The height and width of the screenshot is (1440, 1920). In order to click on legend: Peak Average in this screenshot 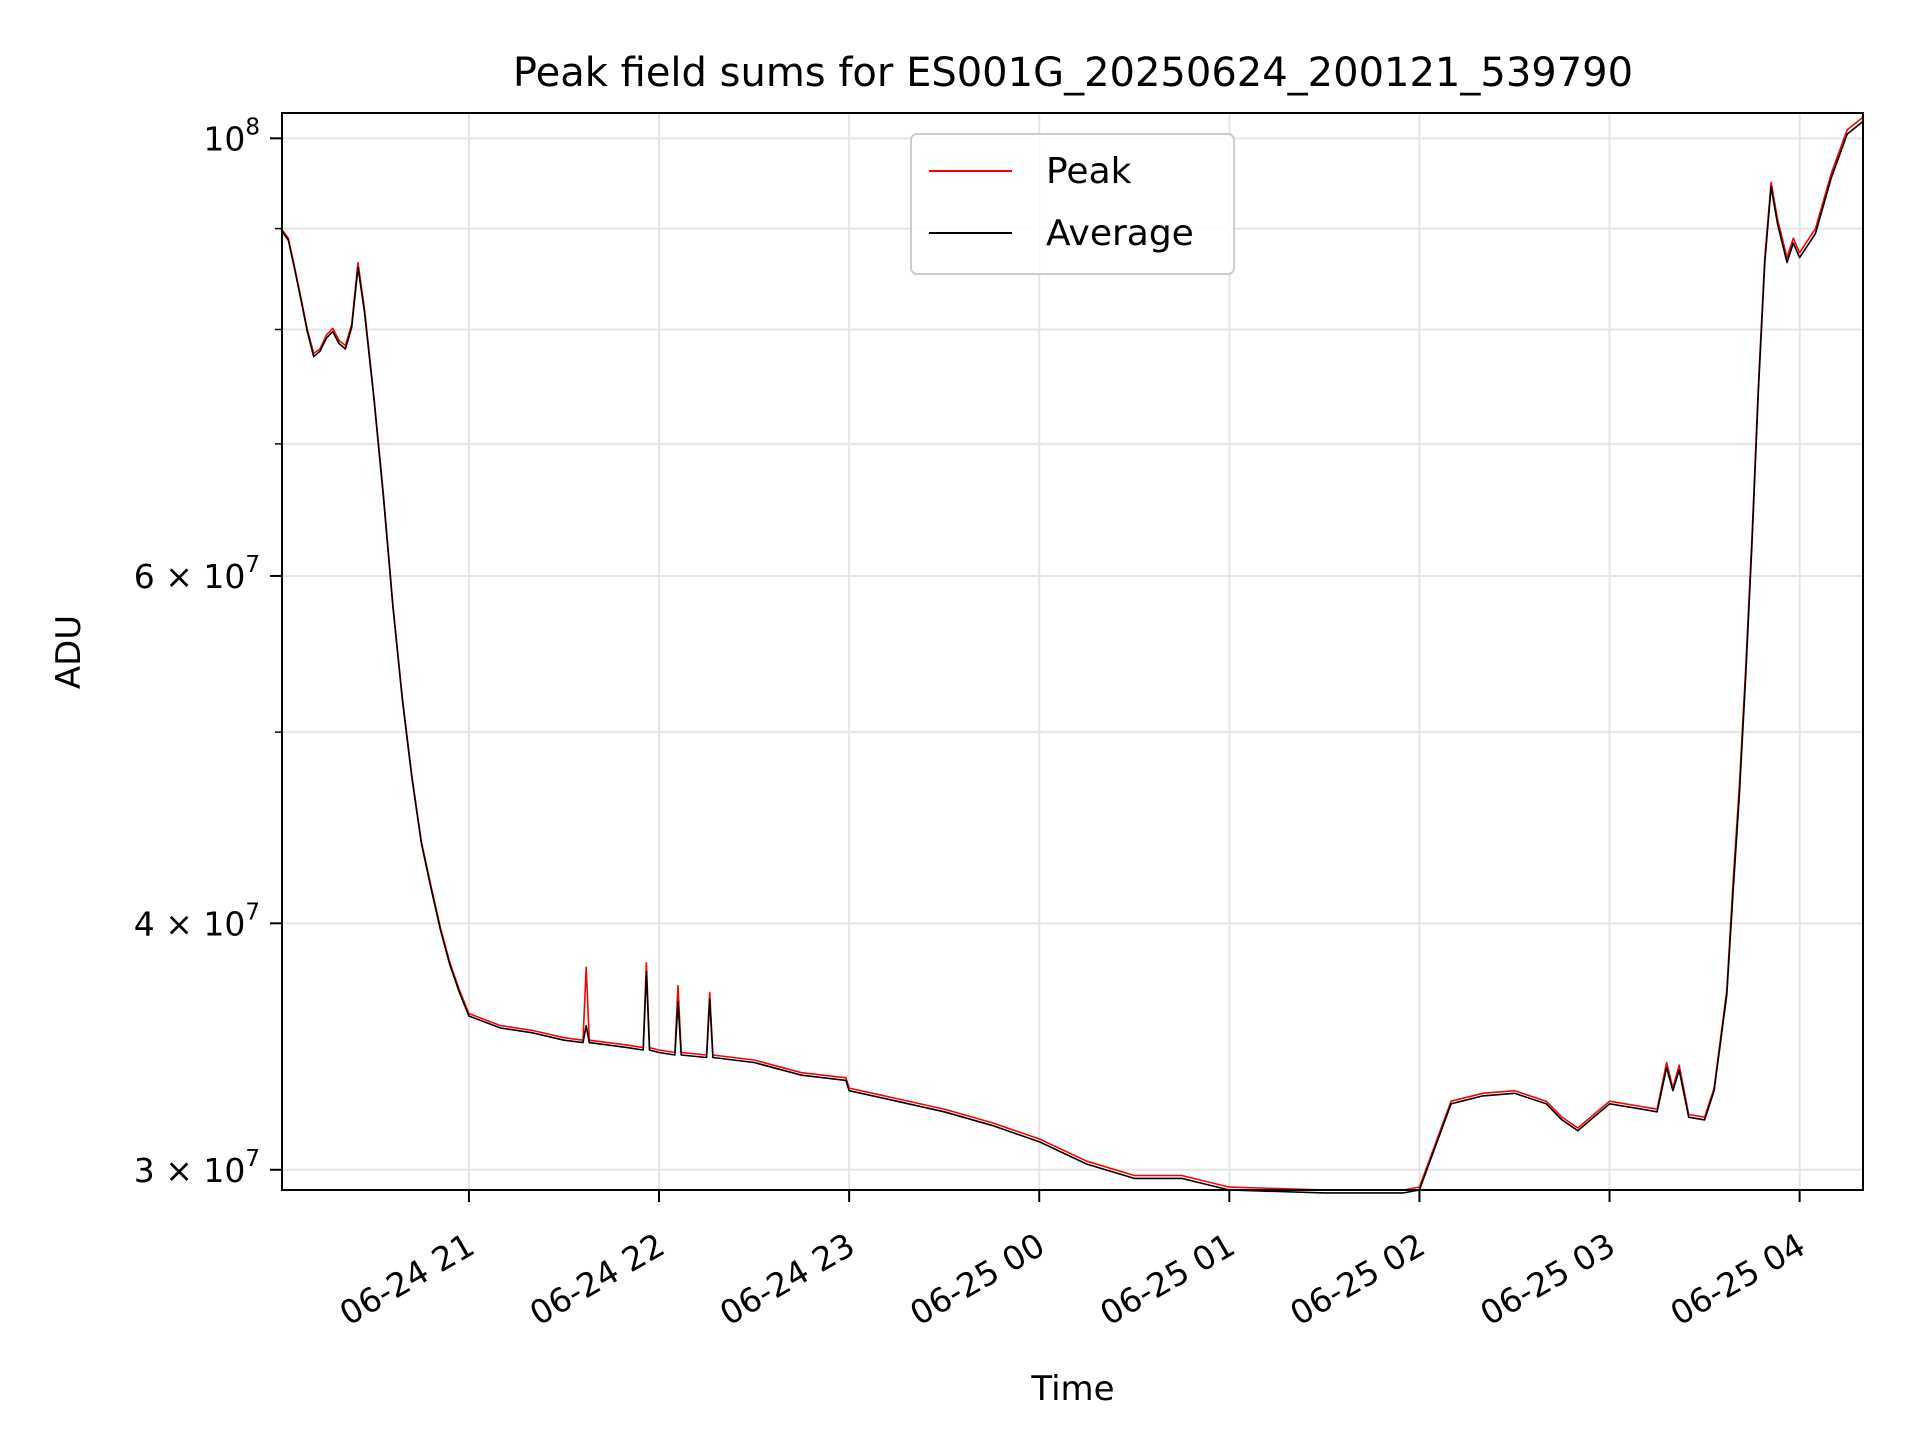, I will do `click(1072, 204)`.